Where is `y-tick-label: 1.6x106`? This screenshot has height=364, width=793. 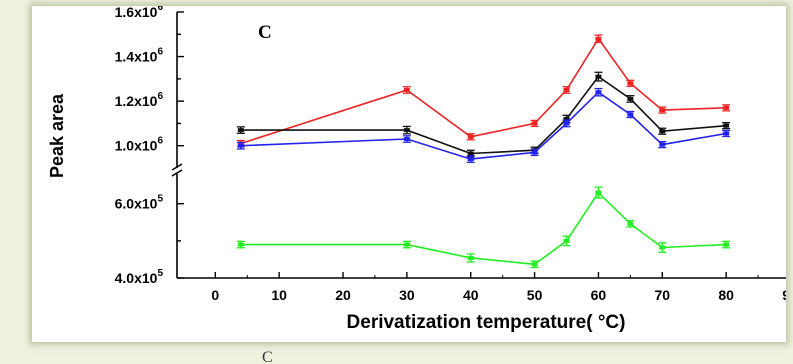 y-tick-label: 1.6x106 is located at coordinates (139, 13).